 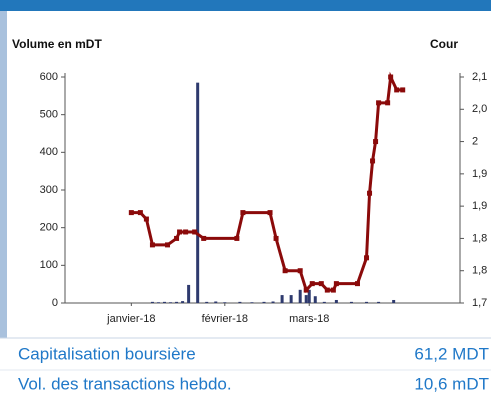 What do you see at coordinates (479, 303) in the screenshot?
I see `y2-tick-label: 1,7` at bounding box center [479, 303].